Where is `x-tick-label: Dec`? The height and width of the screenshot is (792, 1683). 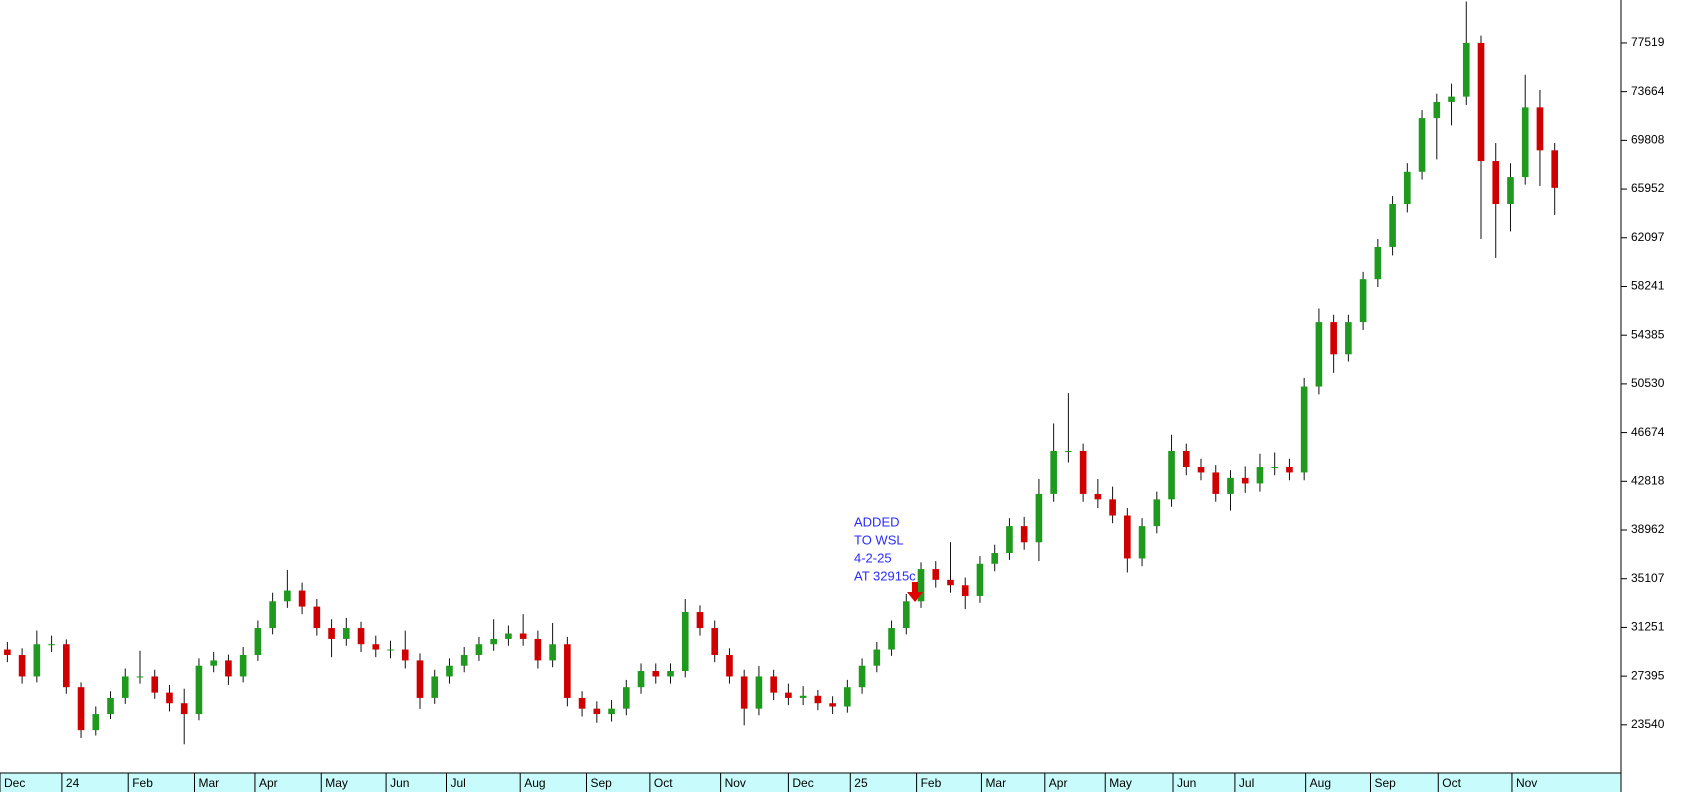 x-tick-label: Dec is located at coordinates (14, 783).